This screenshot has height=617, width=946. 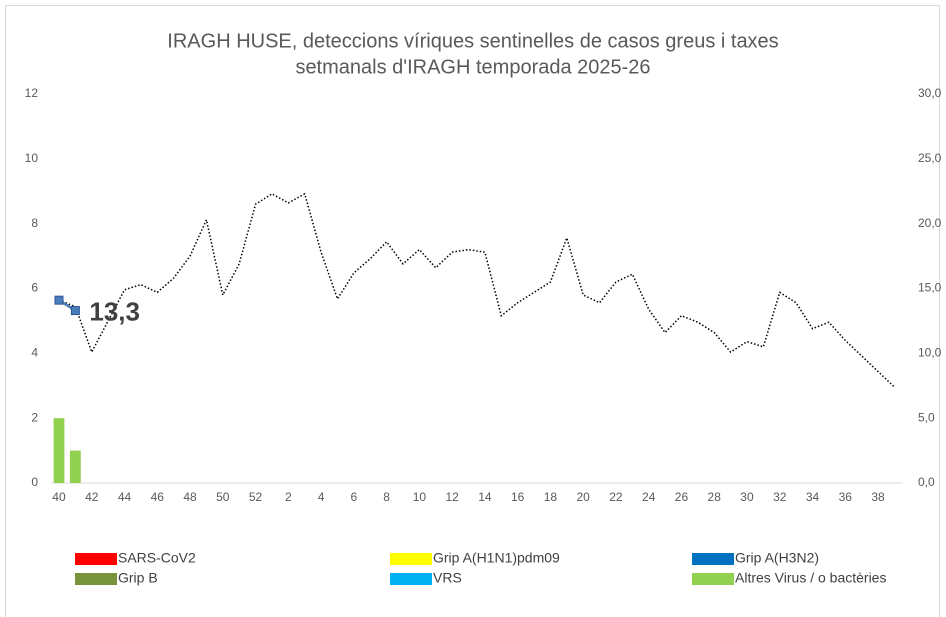 What do you see at coordinates (256, 497) in the screenshot?
I see `x-tick-label: 52` at bounding box center [256, 497].